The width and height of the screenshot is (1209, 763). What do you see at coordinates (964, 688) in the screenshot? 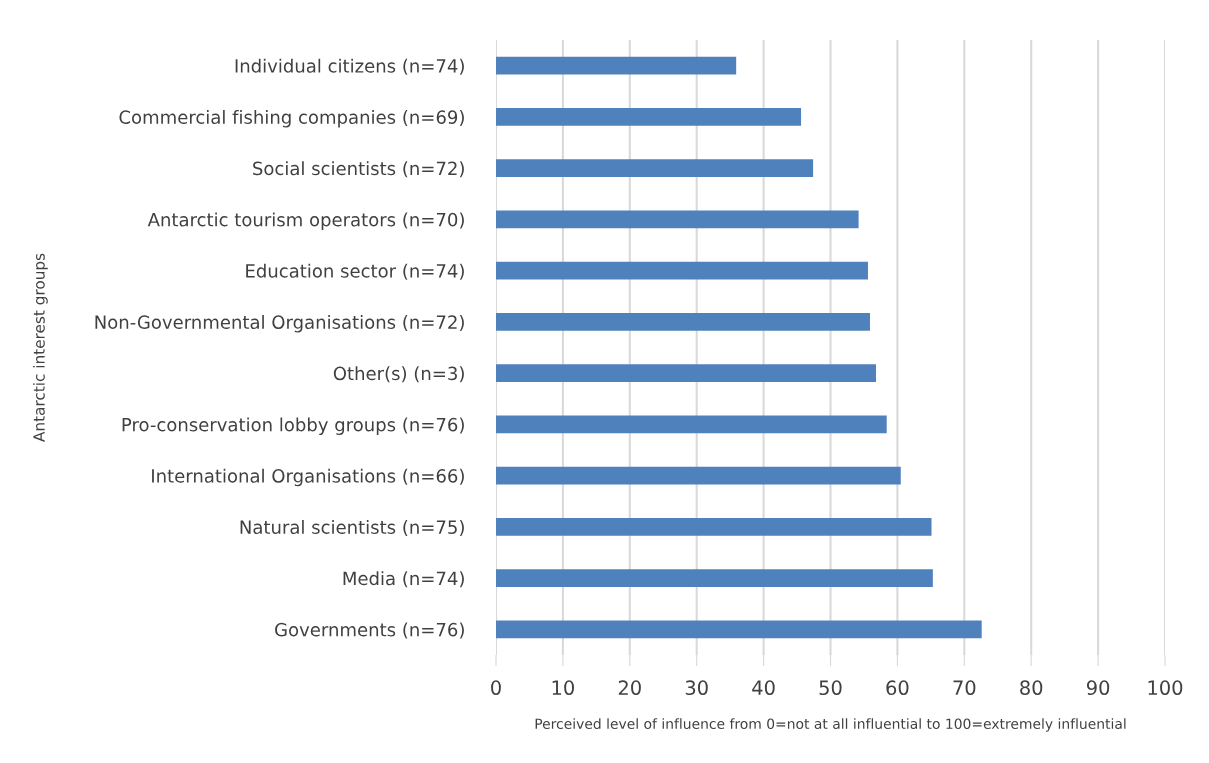
I see `x-tick-label: 70` at bounding box center [964, 688].